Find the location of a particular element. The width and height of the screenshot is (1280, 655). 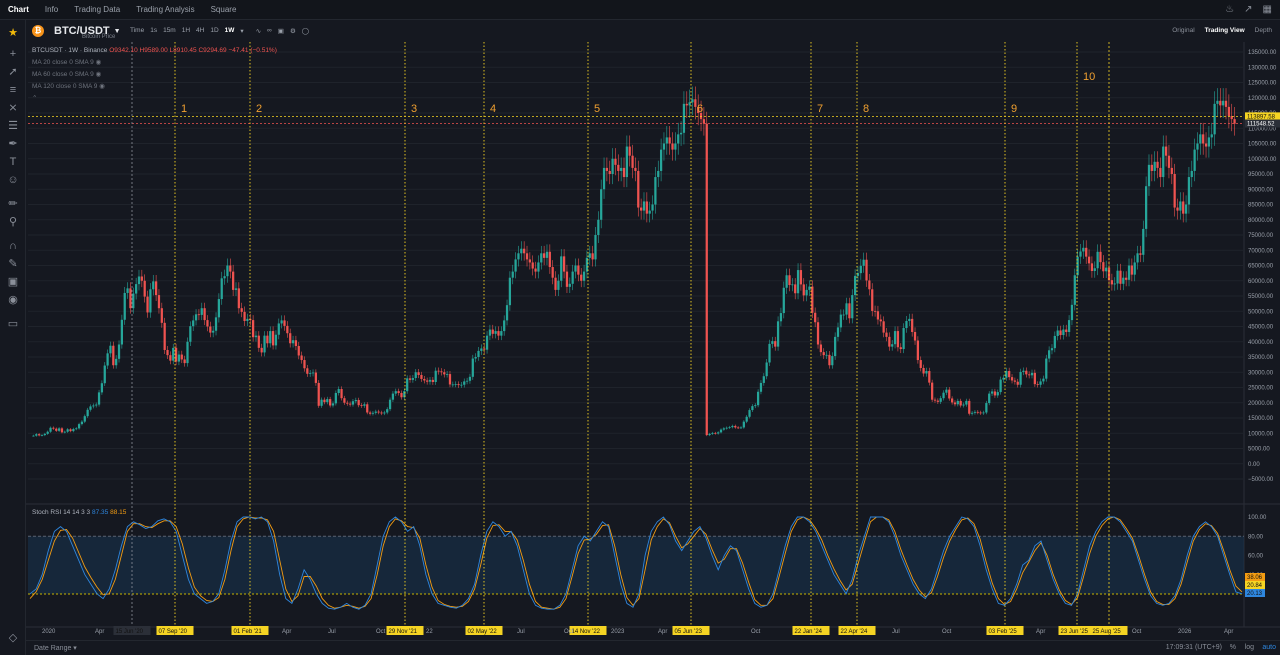

interval-time: Time is located at coordinates (137, 30).